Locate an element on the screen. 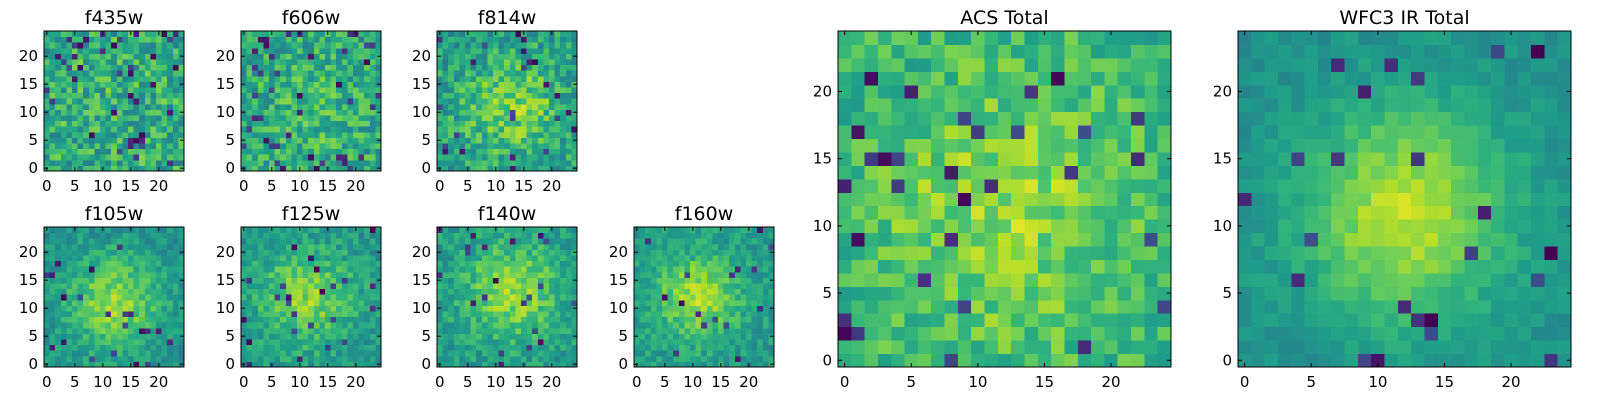 Image resolution: width=1600 pixels, height=400 pixels. x-tick-label: 5 is located at coordinates (75, 382).